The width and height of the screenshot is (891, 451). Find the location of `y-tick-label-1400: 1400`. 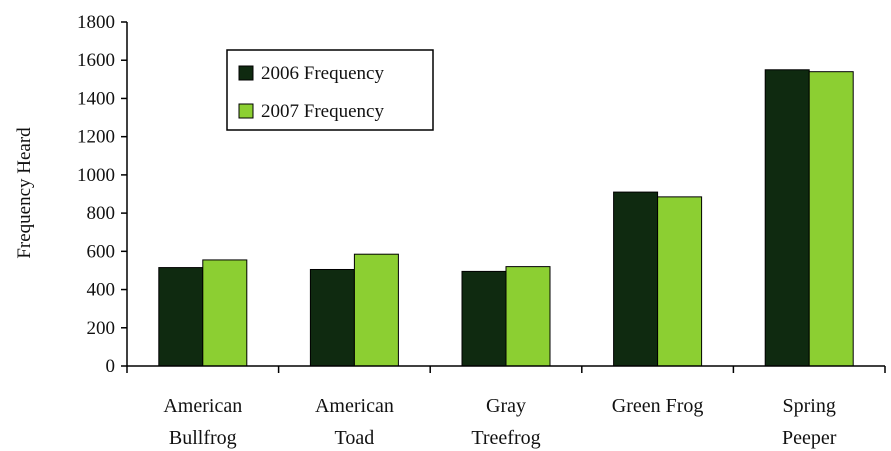

y-tick-label-1400: 1400 is located at coordinates (96, 98).